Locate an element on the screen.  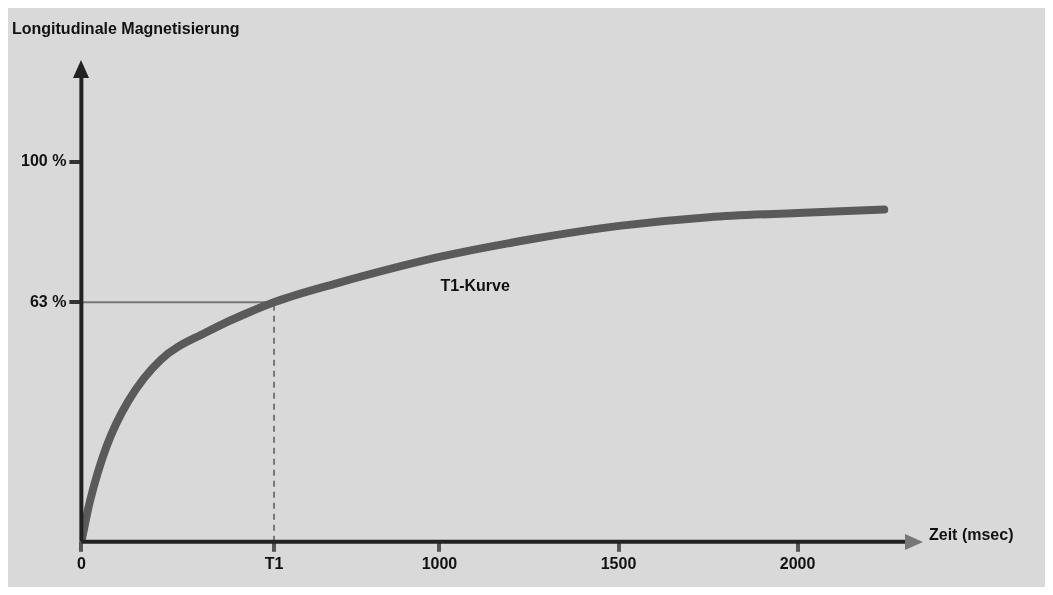
x-tick-label: 1000 is located at coordinates (439, 563).